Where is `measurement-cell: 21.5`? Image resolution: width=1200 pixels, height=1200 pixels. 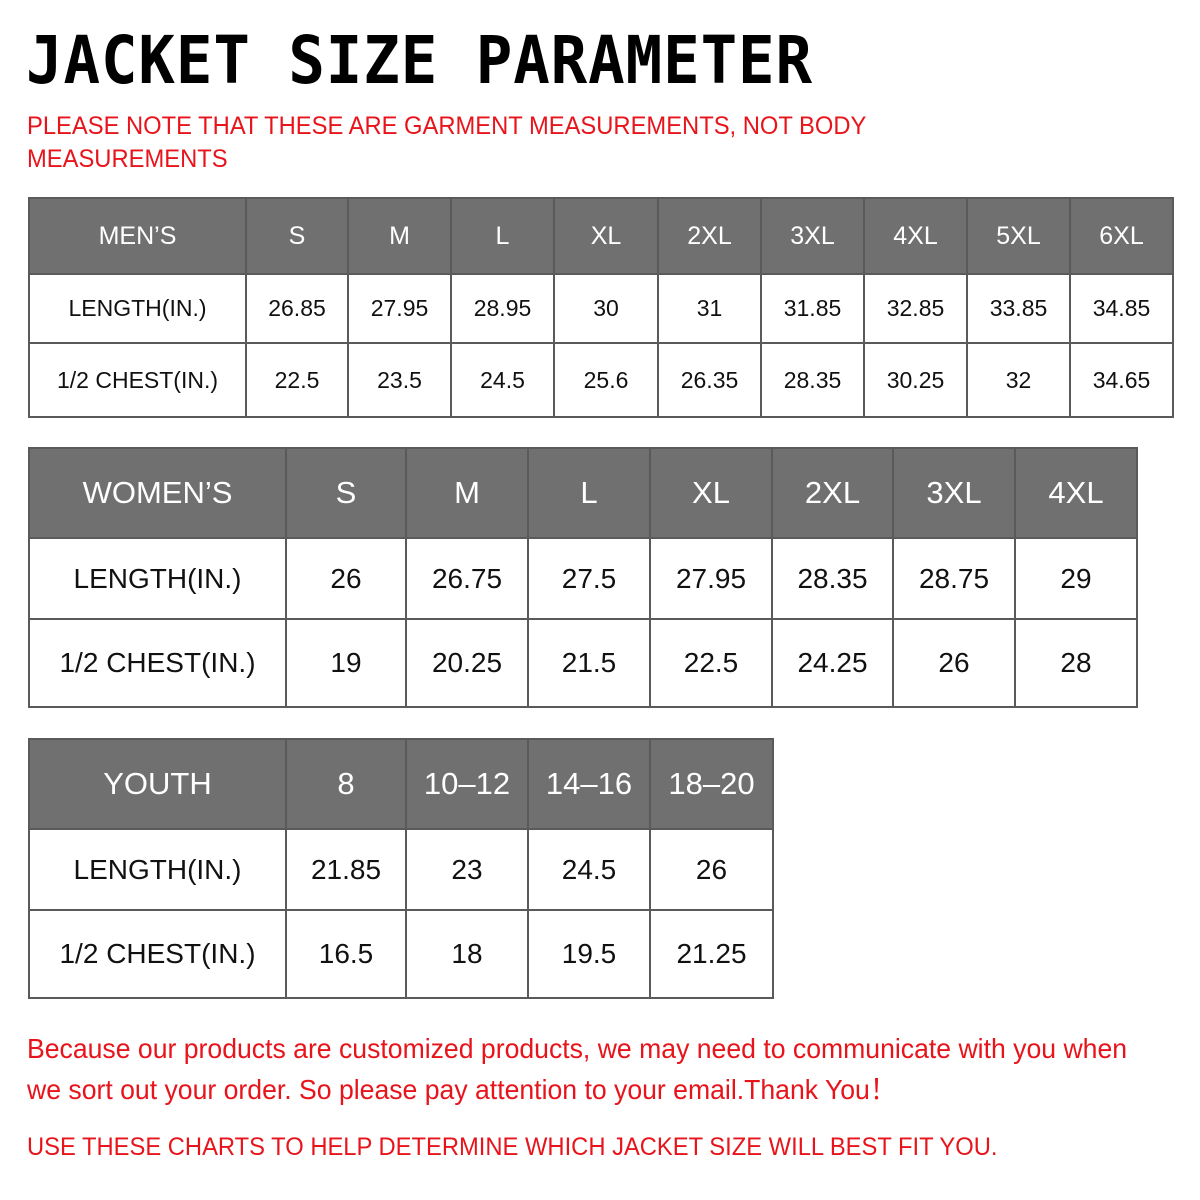 measurement-cell: 21.5 is located at coordinates (589, 663).